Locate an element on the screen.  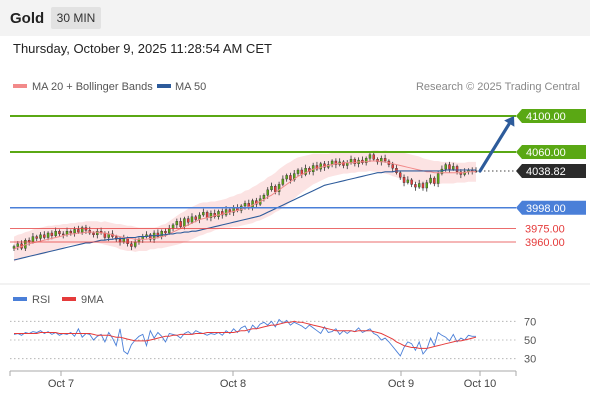
x-tick-label: Oct 9 is located at coordinates (401, 384).